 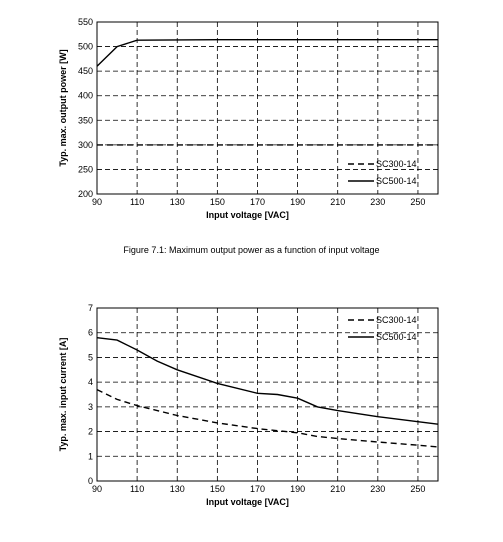 What do you see at coordinates (85, 120) in the screenshot?
I see `y-tick-label: 350` at bounding box center [85, 120].